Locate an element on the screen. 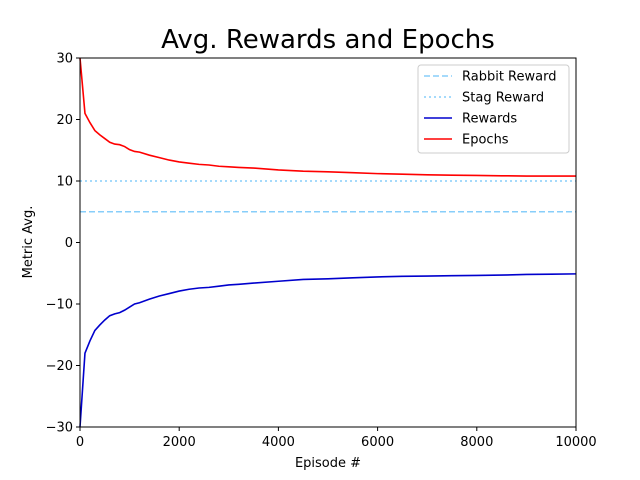 The width and height of the screenshot is (640, 480). y-tick-label: 20 is located at coordinates (64, 120).